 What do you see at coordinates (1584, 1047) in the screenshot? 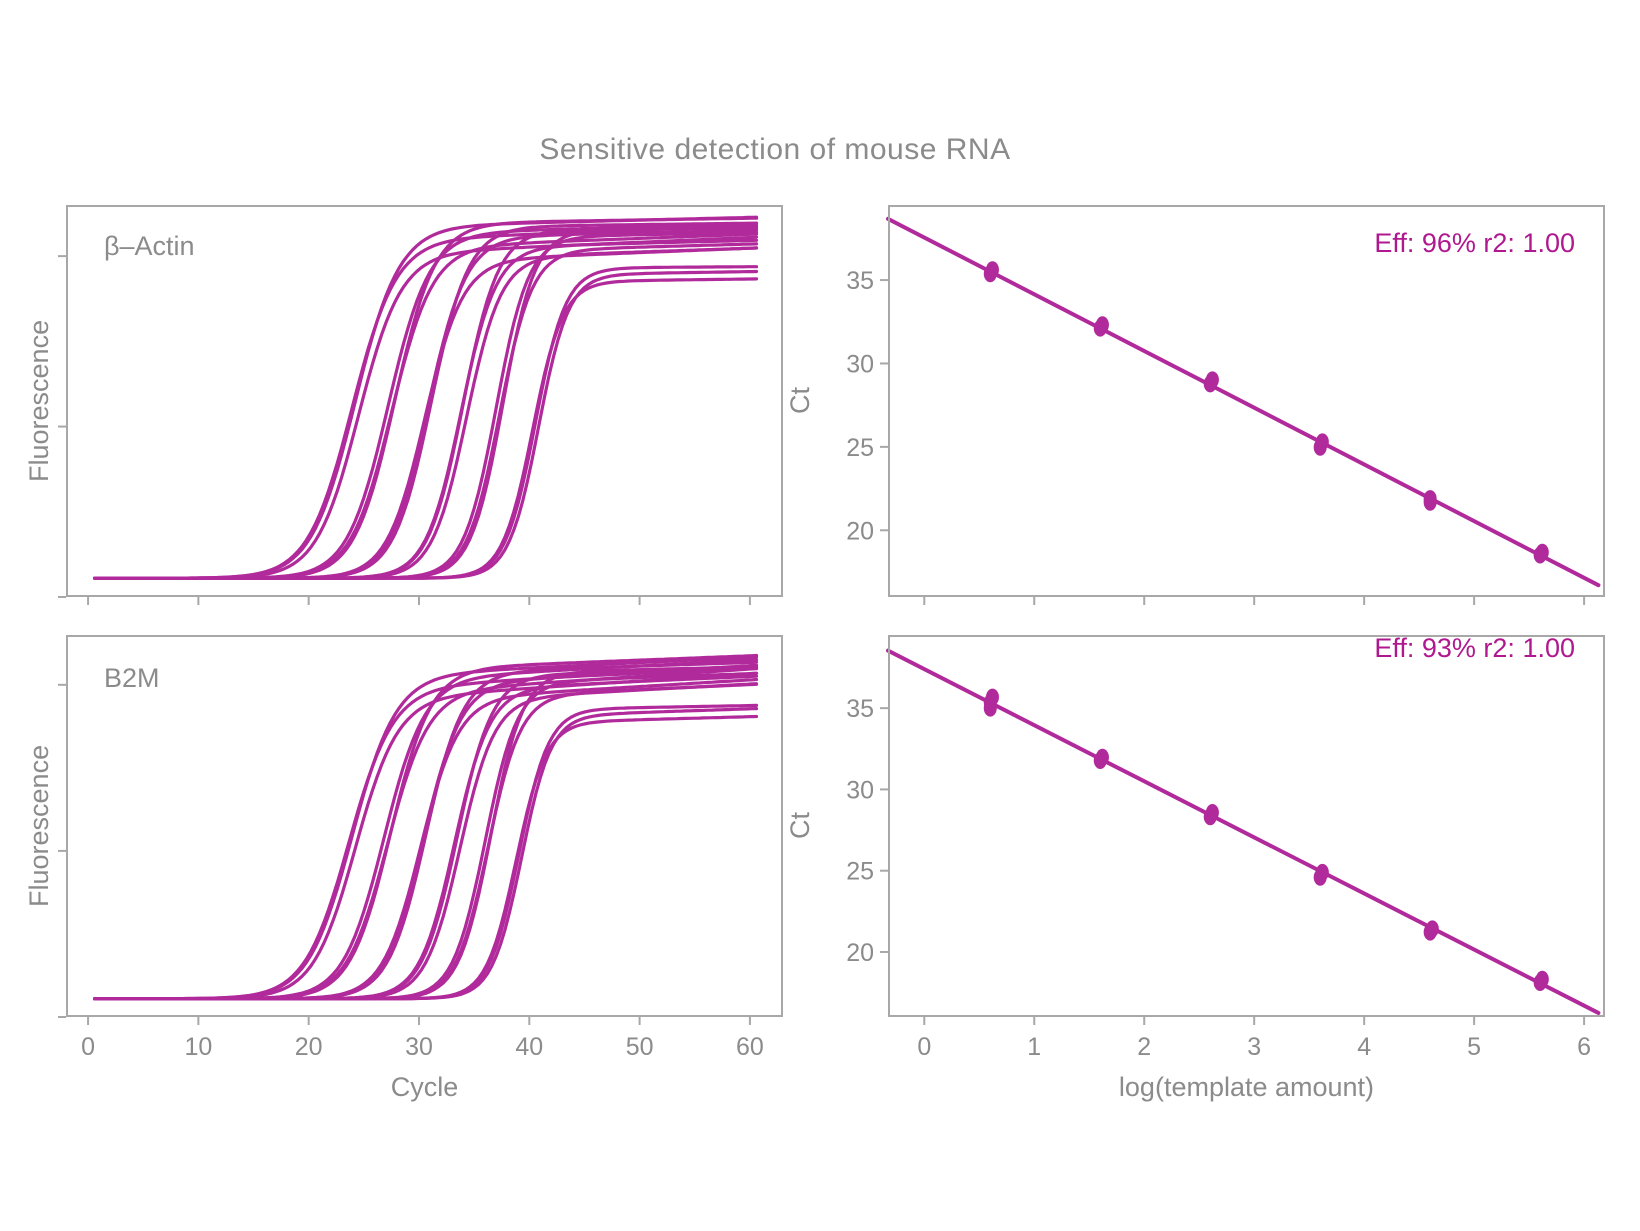
I see `svg-text: 6` at bounding box center [1584, 1047].